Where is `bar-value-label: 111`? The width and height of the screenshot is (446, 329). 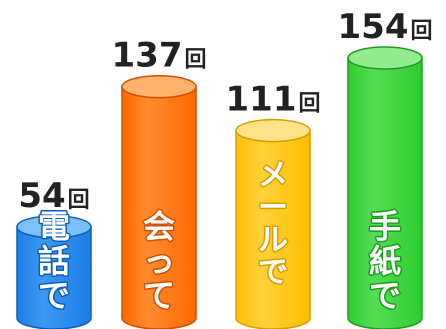
bar-value-label: 111 is located at coordinates (261, 100).